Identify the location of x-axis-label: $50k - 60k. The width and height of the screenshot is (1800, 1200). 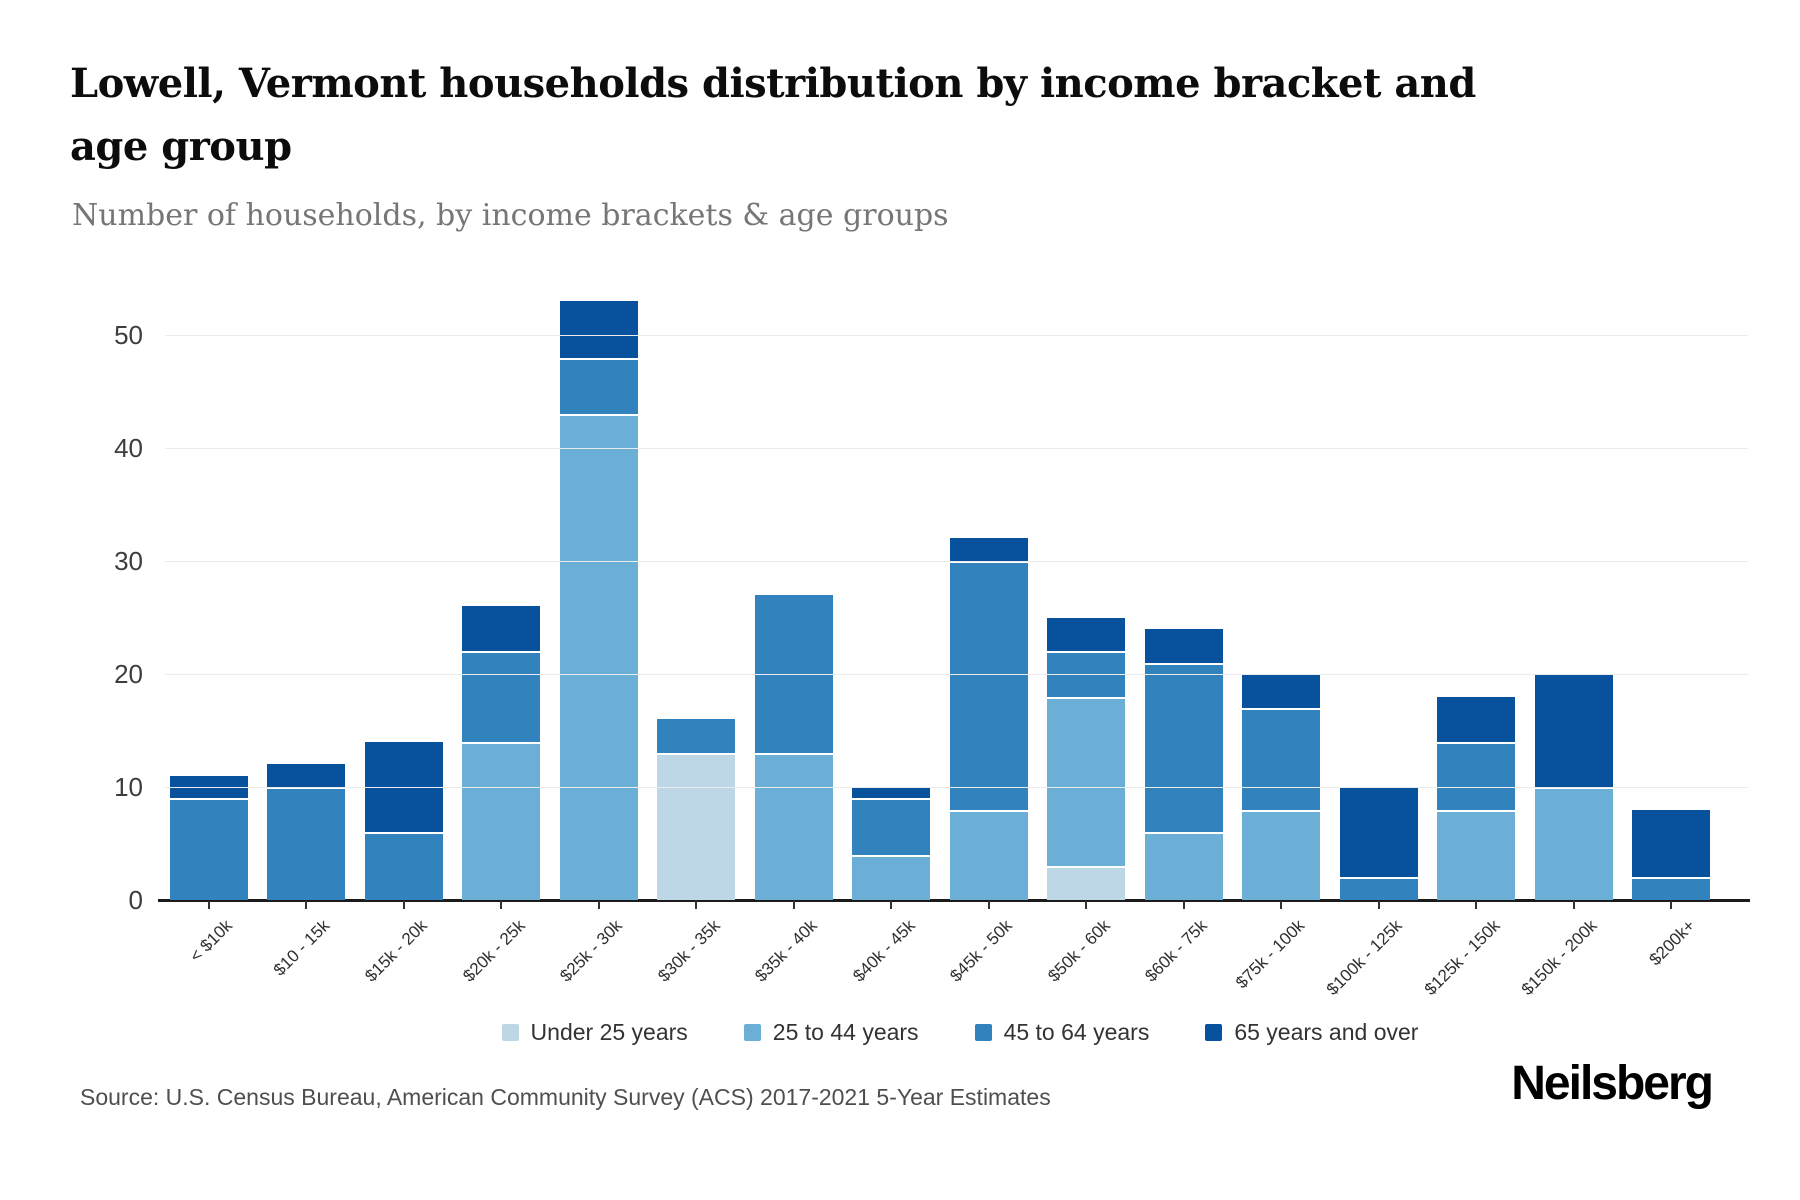
(1079, 951).